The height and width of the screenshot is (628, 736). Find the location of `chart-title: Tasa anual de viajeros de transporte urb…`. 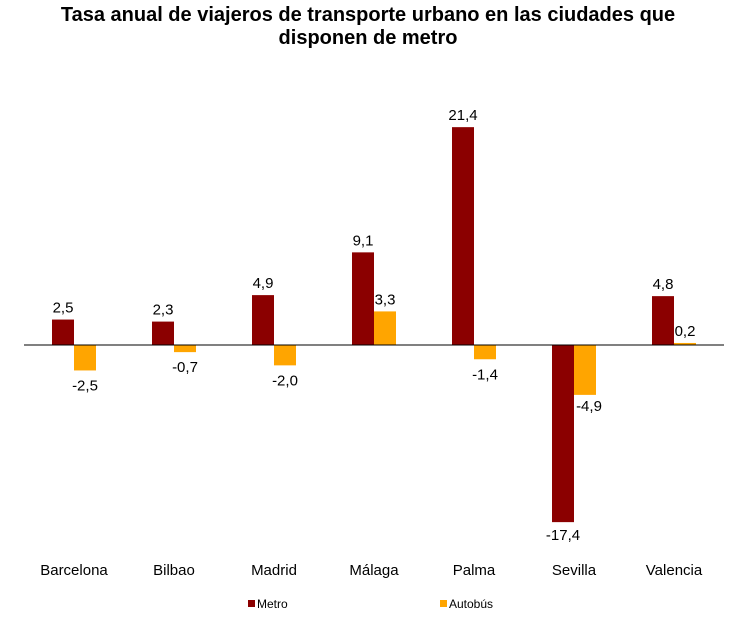

chart-title: Tasa anual de viajeros de transporte urb… is located at coordinates (368, 27).